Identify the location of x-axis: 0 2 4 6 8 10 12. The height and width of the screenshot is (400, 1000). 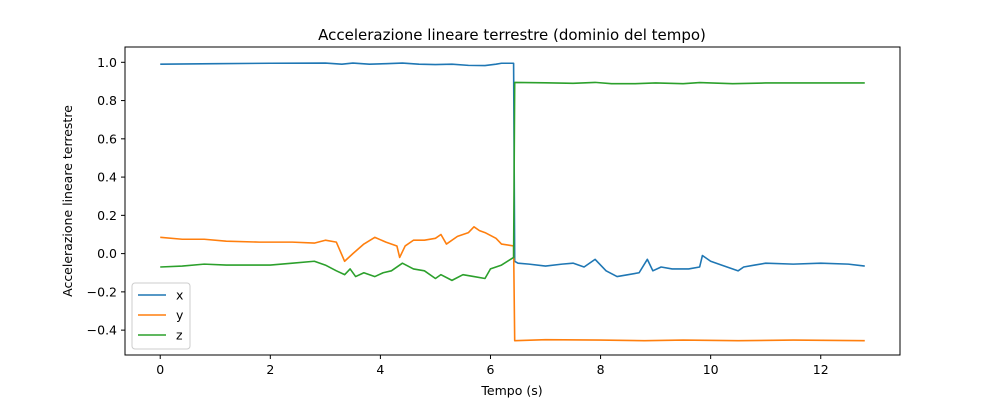
(492, 366).